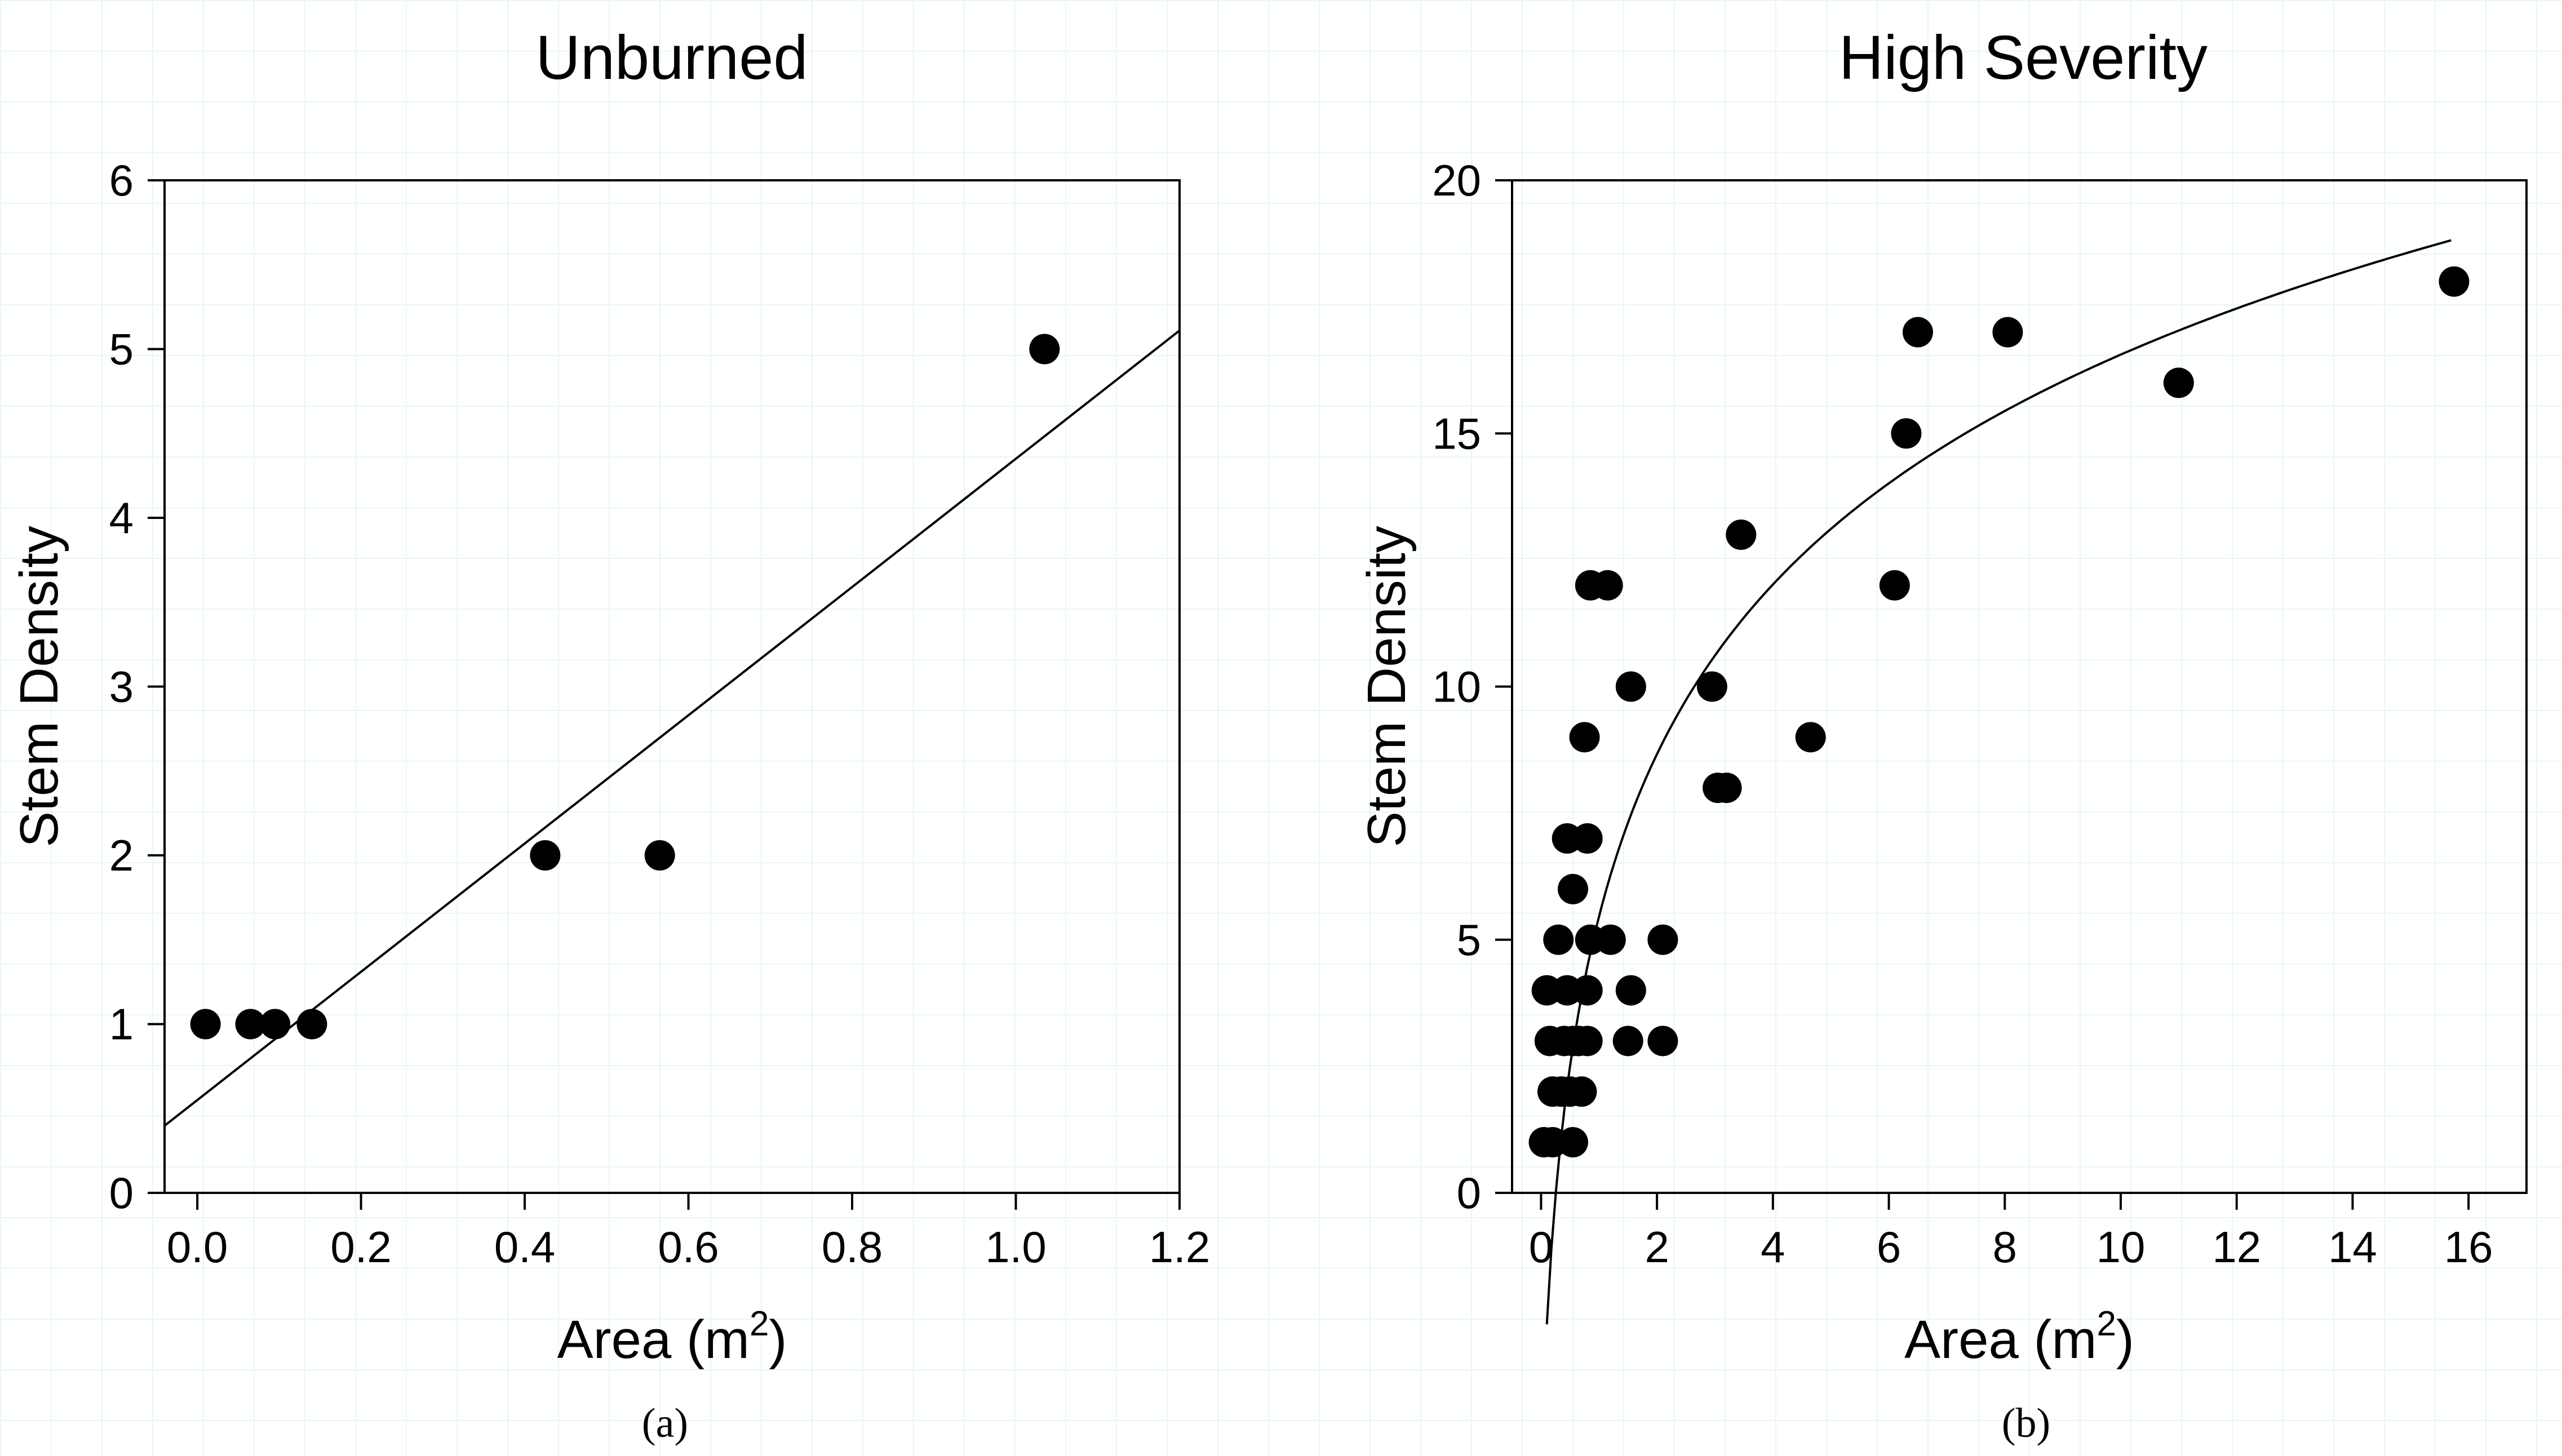 This screenshot has height=1456, width=2562. What do you see at coordinates (1456, 687) in the screenshot?
I see `y-tick-label: 10` at bounding box center [1456, 687].